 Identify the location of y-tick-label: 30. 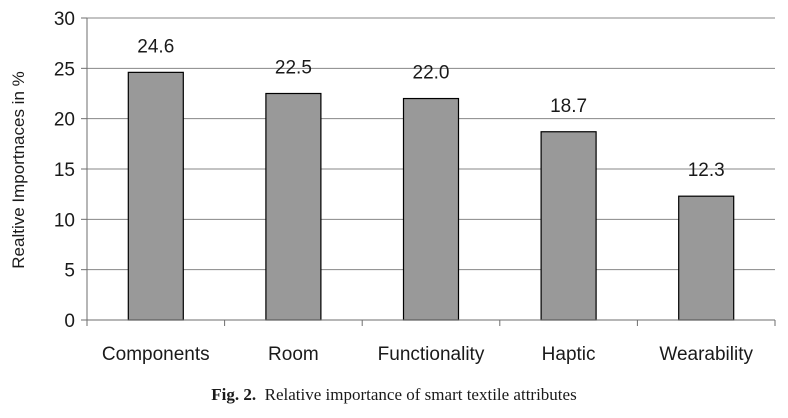
(64, 19).